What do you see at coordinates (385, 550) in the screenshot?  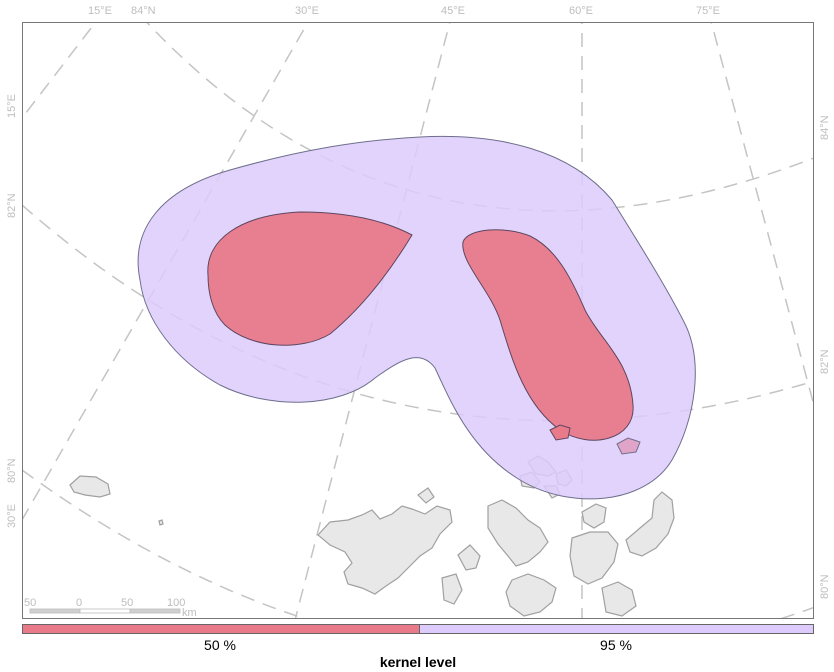 I see `island-group-west` at bounding box center [385, 550].